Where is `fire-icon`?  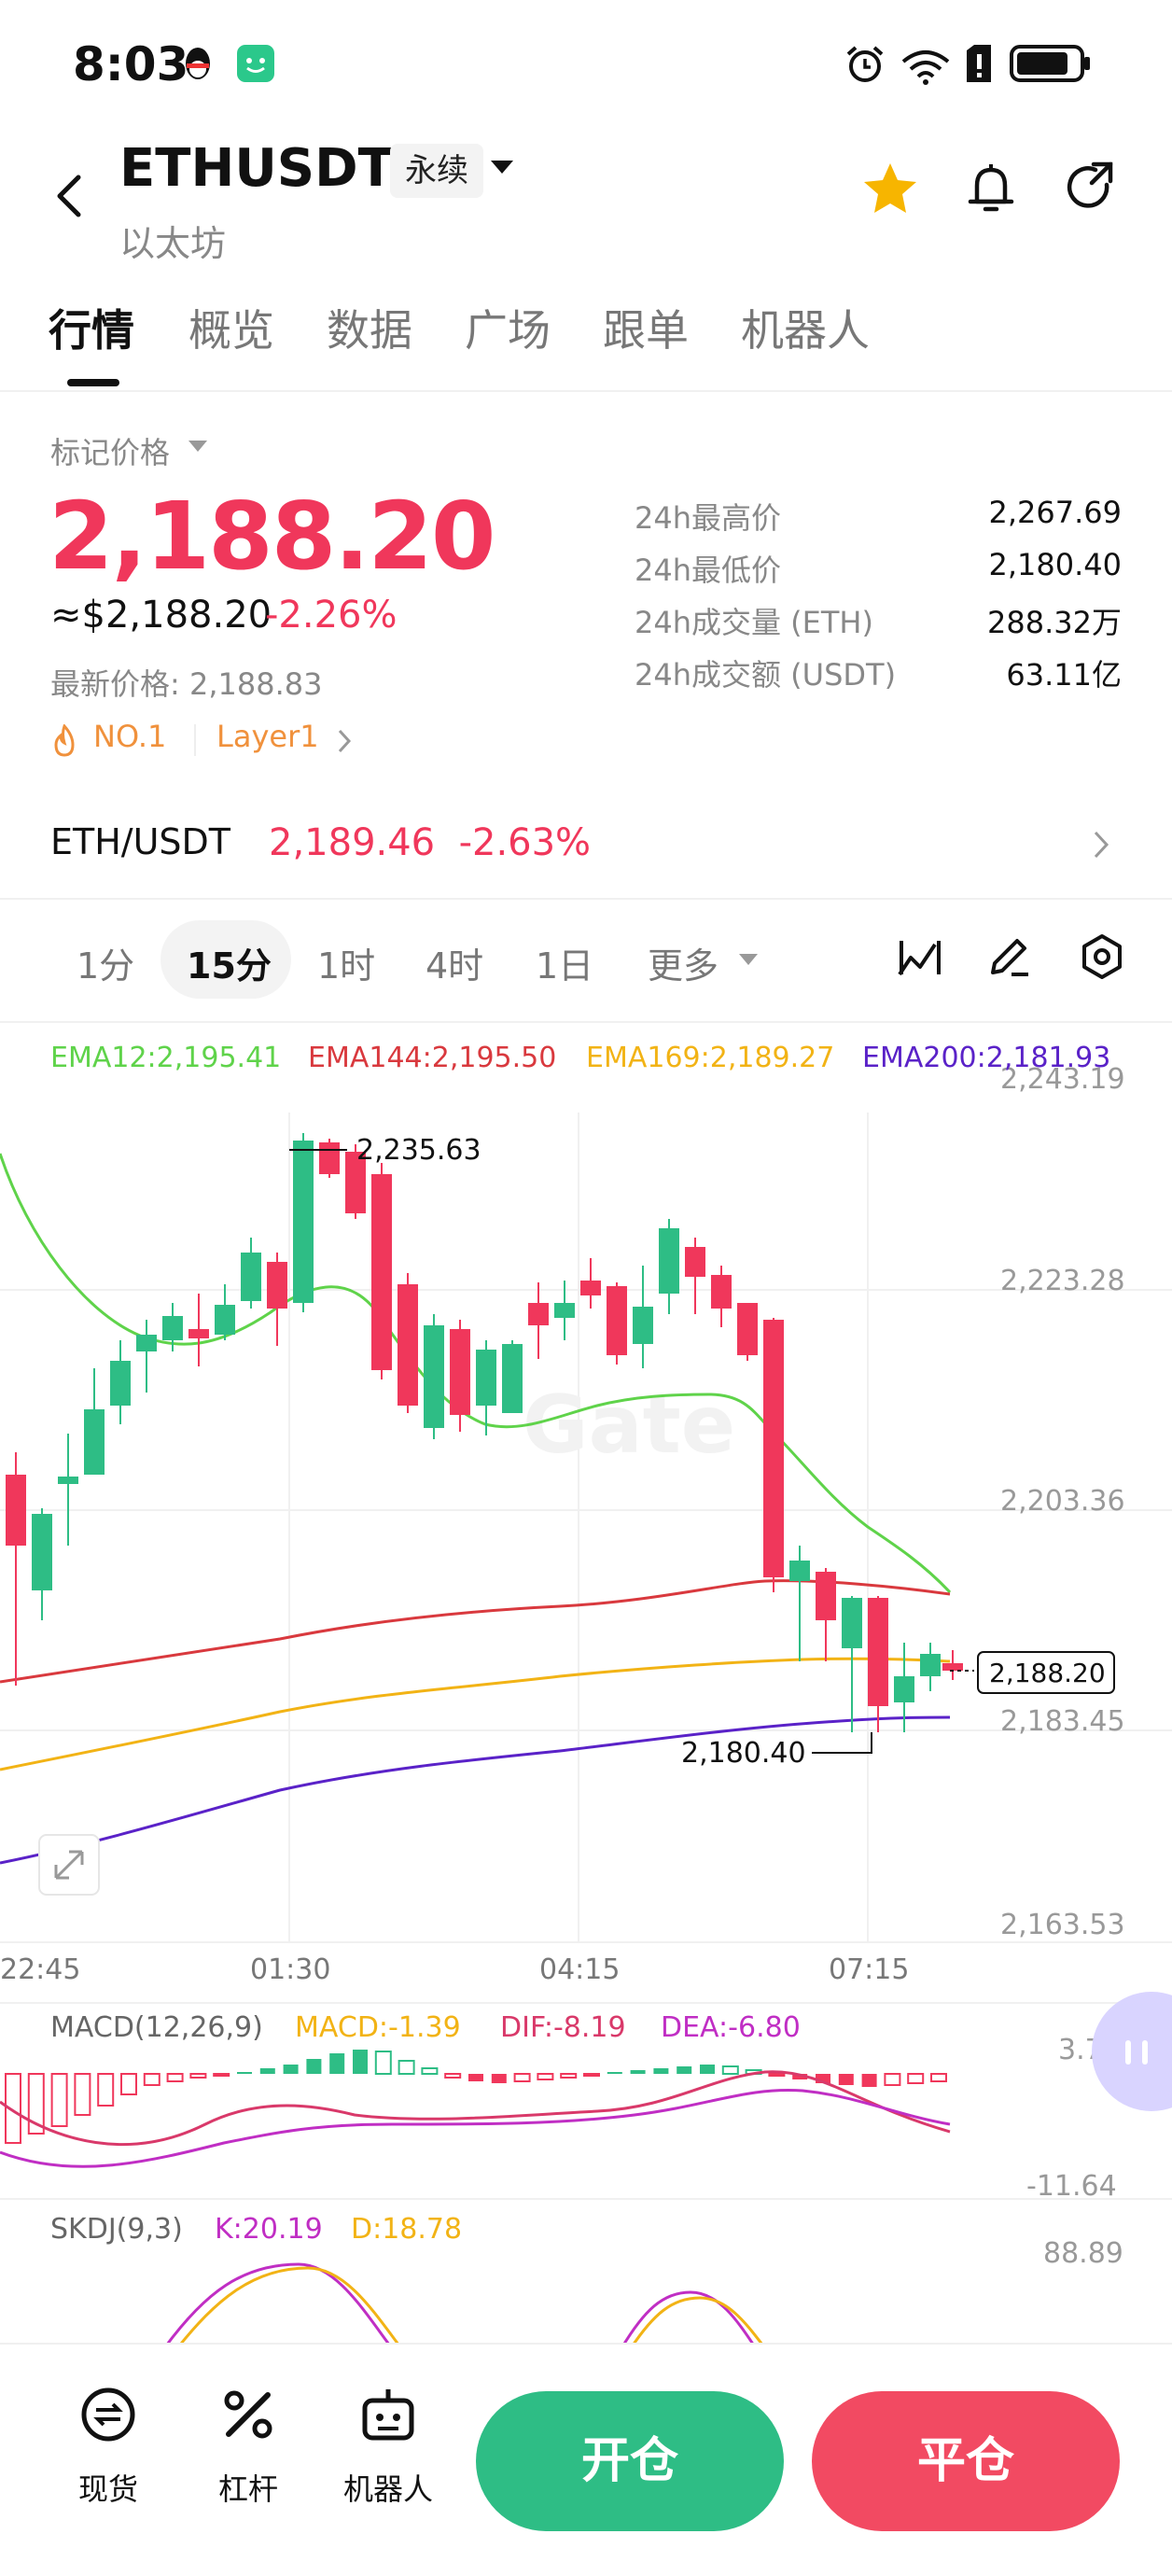 fire-icon is located at coordinates (64, 740).